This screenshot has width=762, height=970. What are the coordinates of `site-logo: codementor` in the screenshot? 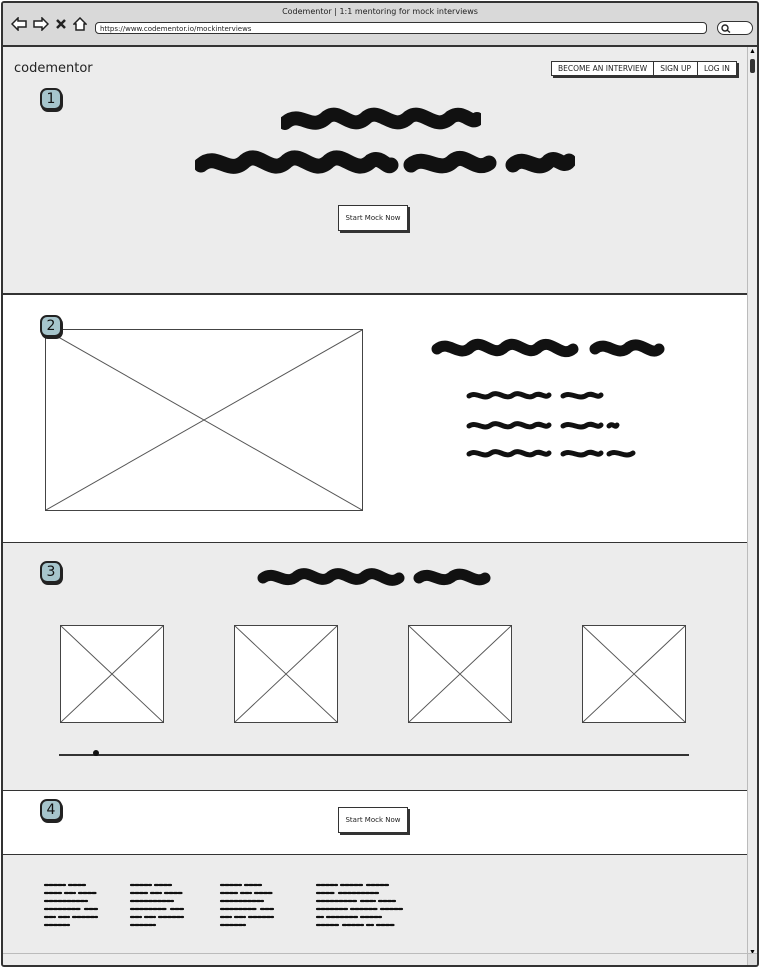 It's located at (53, 68).